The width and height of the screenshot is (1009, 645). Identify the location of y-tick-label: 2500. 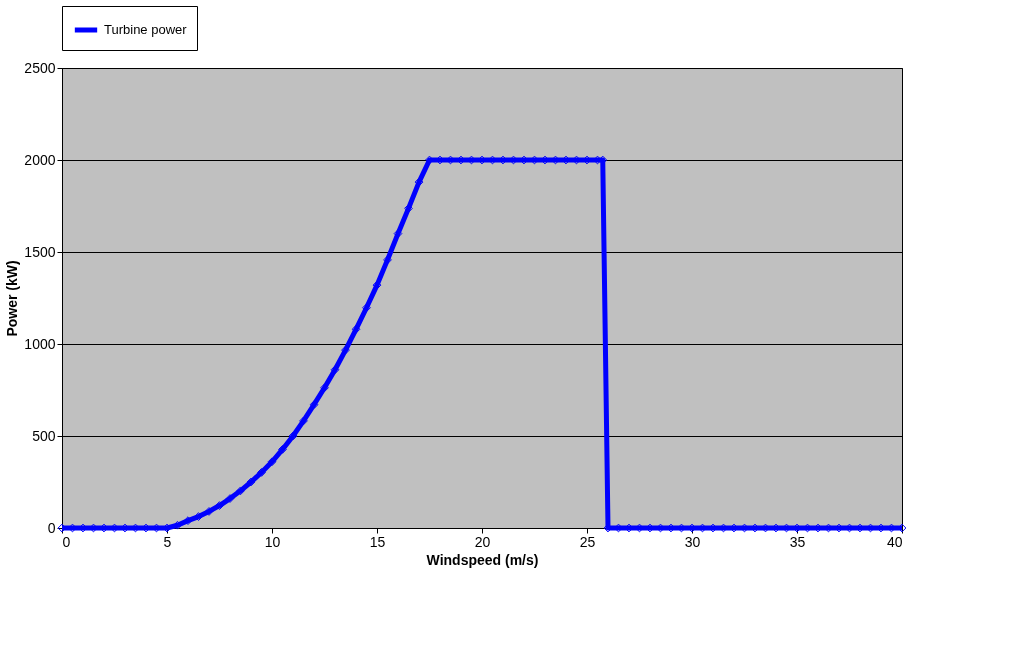
(40, 67).